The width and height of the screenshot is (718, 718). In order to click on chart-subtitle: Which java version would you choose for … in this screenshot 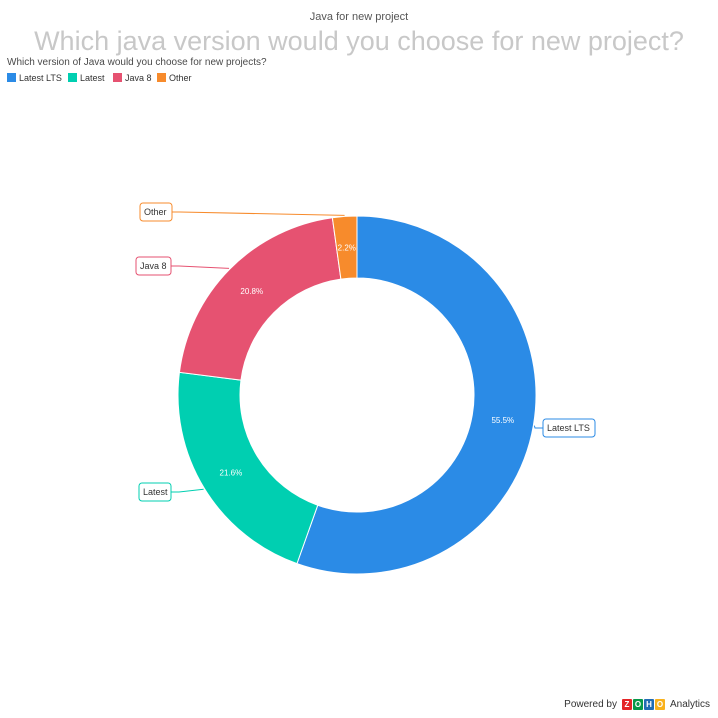, I will do `click(359, 41)`.